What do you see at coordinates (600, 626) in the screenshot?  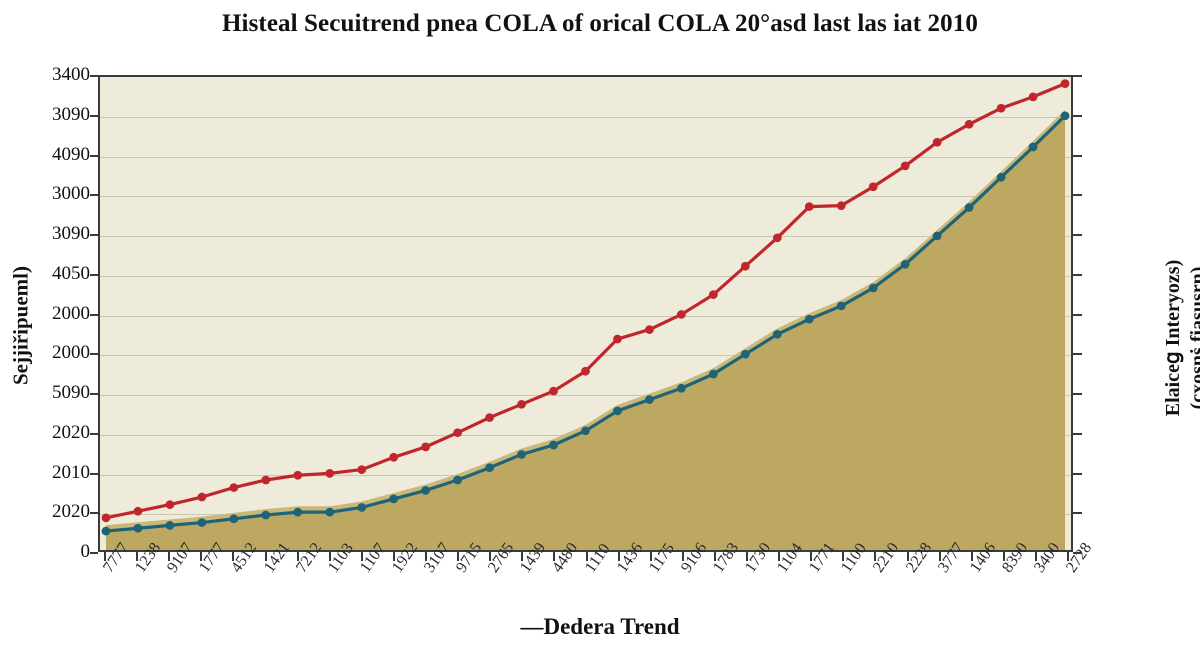 I see `x-axis-title: —Dedera Trend` at bounding box center [600, 626].